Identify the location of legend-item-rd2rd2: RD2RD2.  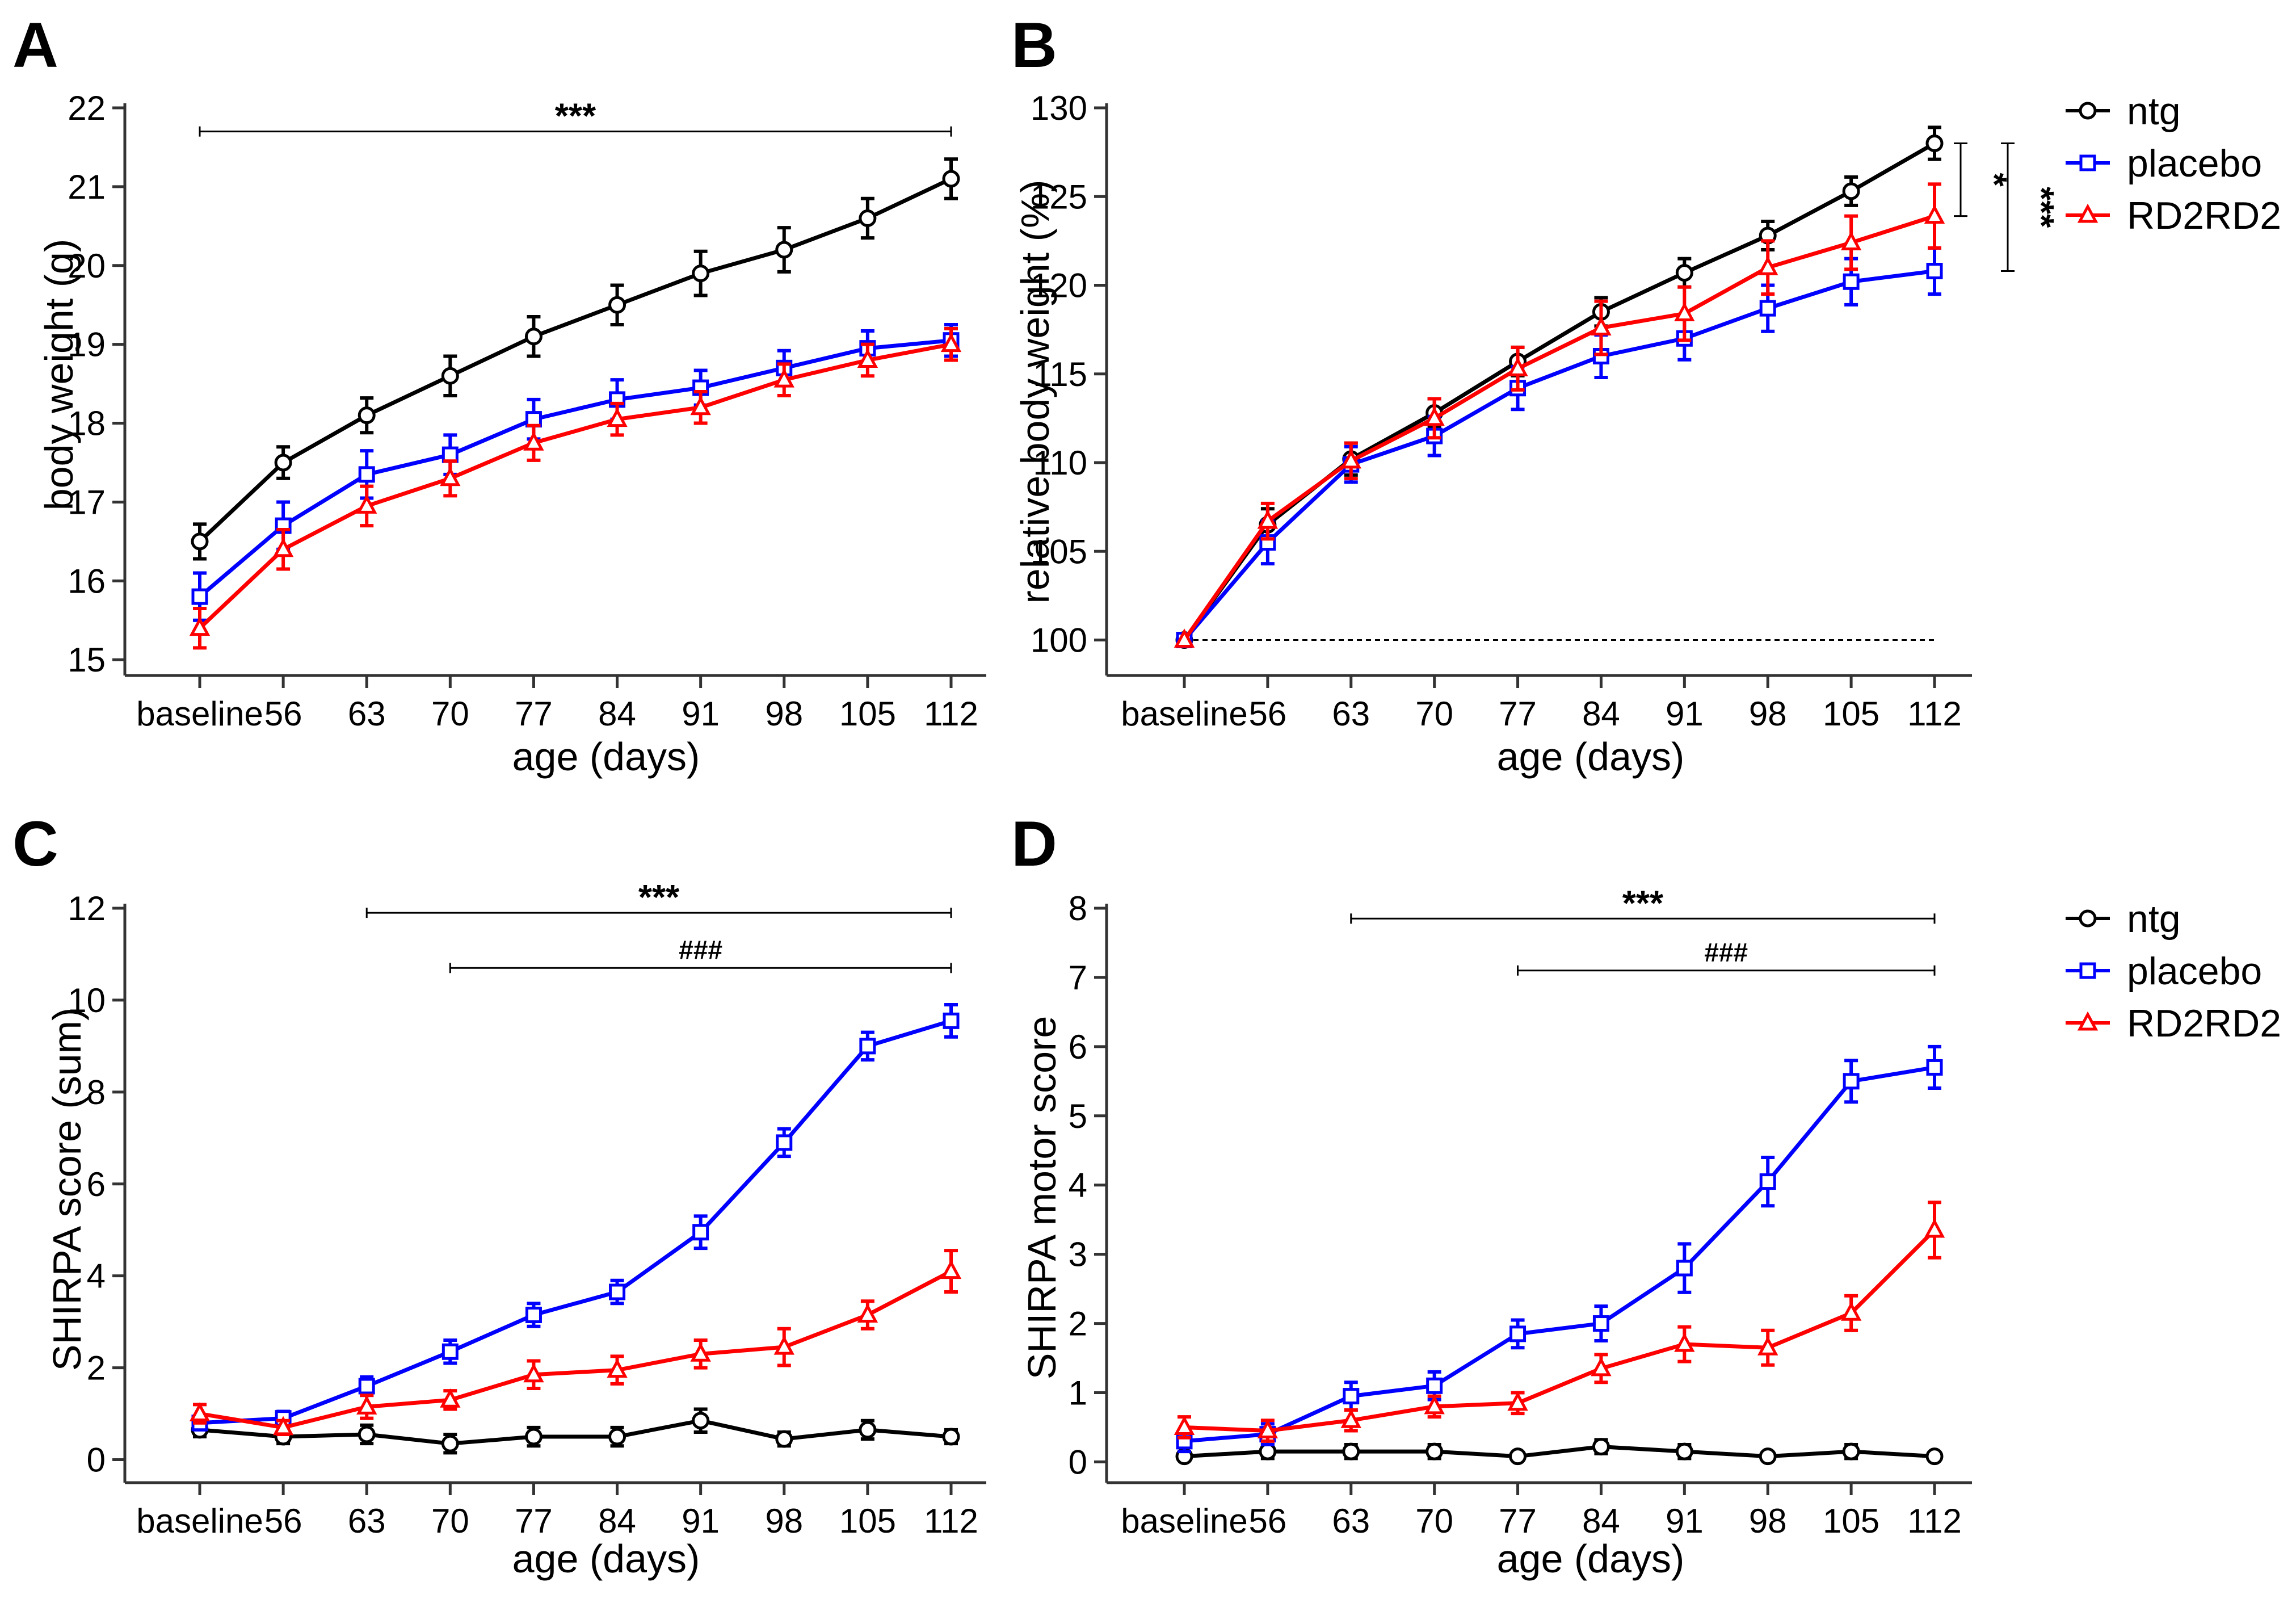
(2174, 215).